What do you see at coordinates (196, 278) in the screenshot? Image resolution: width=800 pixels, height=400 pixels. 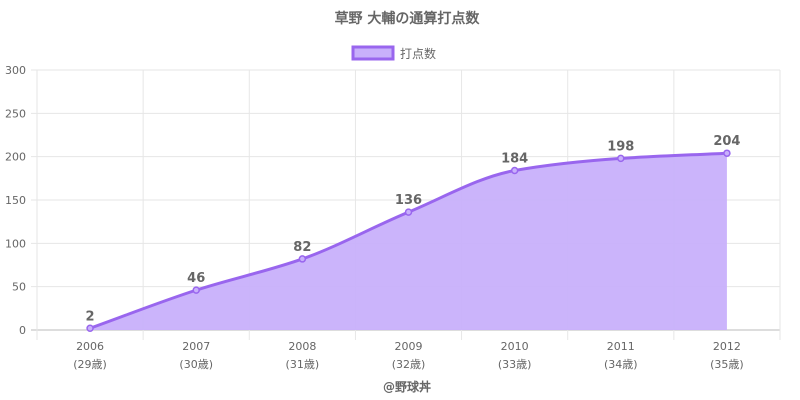 I see `data-label: 46` at bounding box center [196, 278].